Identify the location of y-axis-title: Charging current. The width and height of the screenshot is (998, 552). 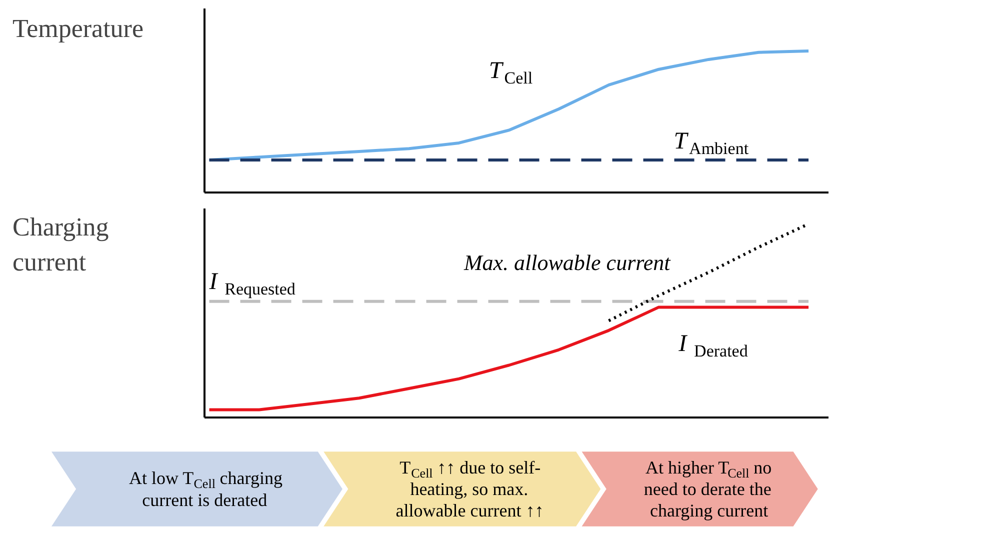
(60, 244).